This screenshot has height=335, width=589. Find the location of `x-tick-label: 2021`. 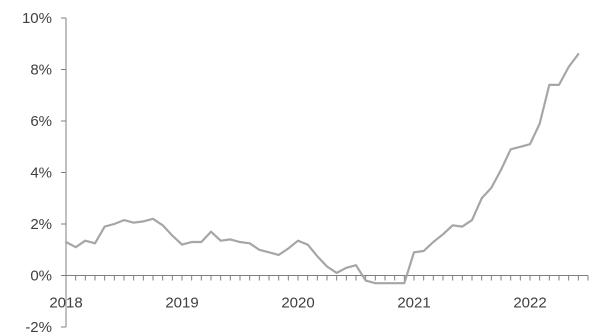

x-tick-label: 2021 is located at coordinates (413, 303).